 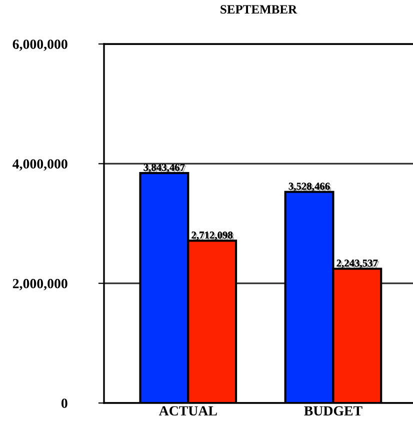 What do you see at coordinates (213, 237) in the screenshot?
I see `data-label: 2,712,098` at bounding box center [213, 237].